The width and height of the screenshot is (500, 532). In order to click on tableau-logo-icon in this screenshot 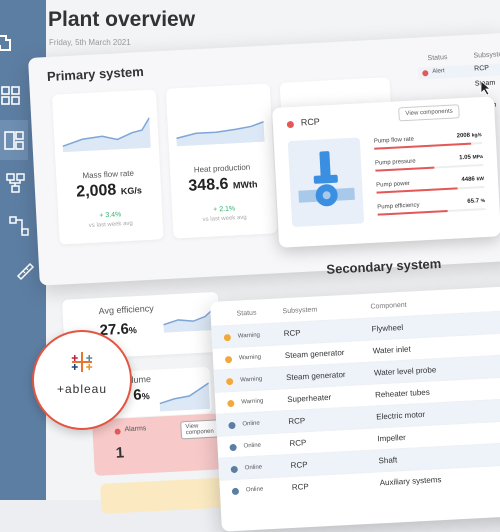, I will do `click(82, 362)`.